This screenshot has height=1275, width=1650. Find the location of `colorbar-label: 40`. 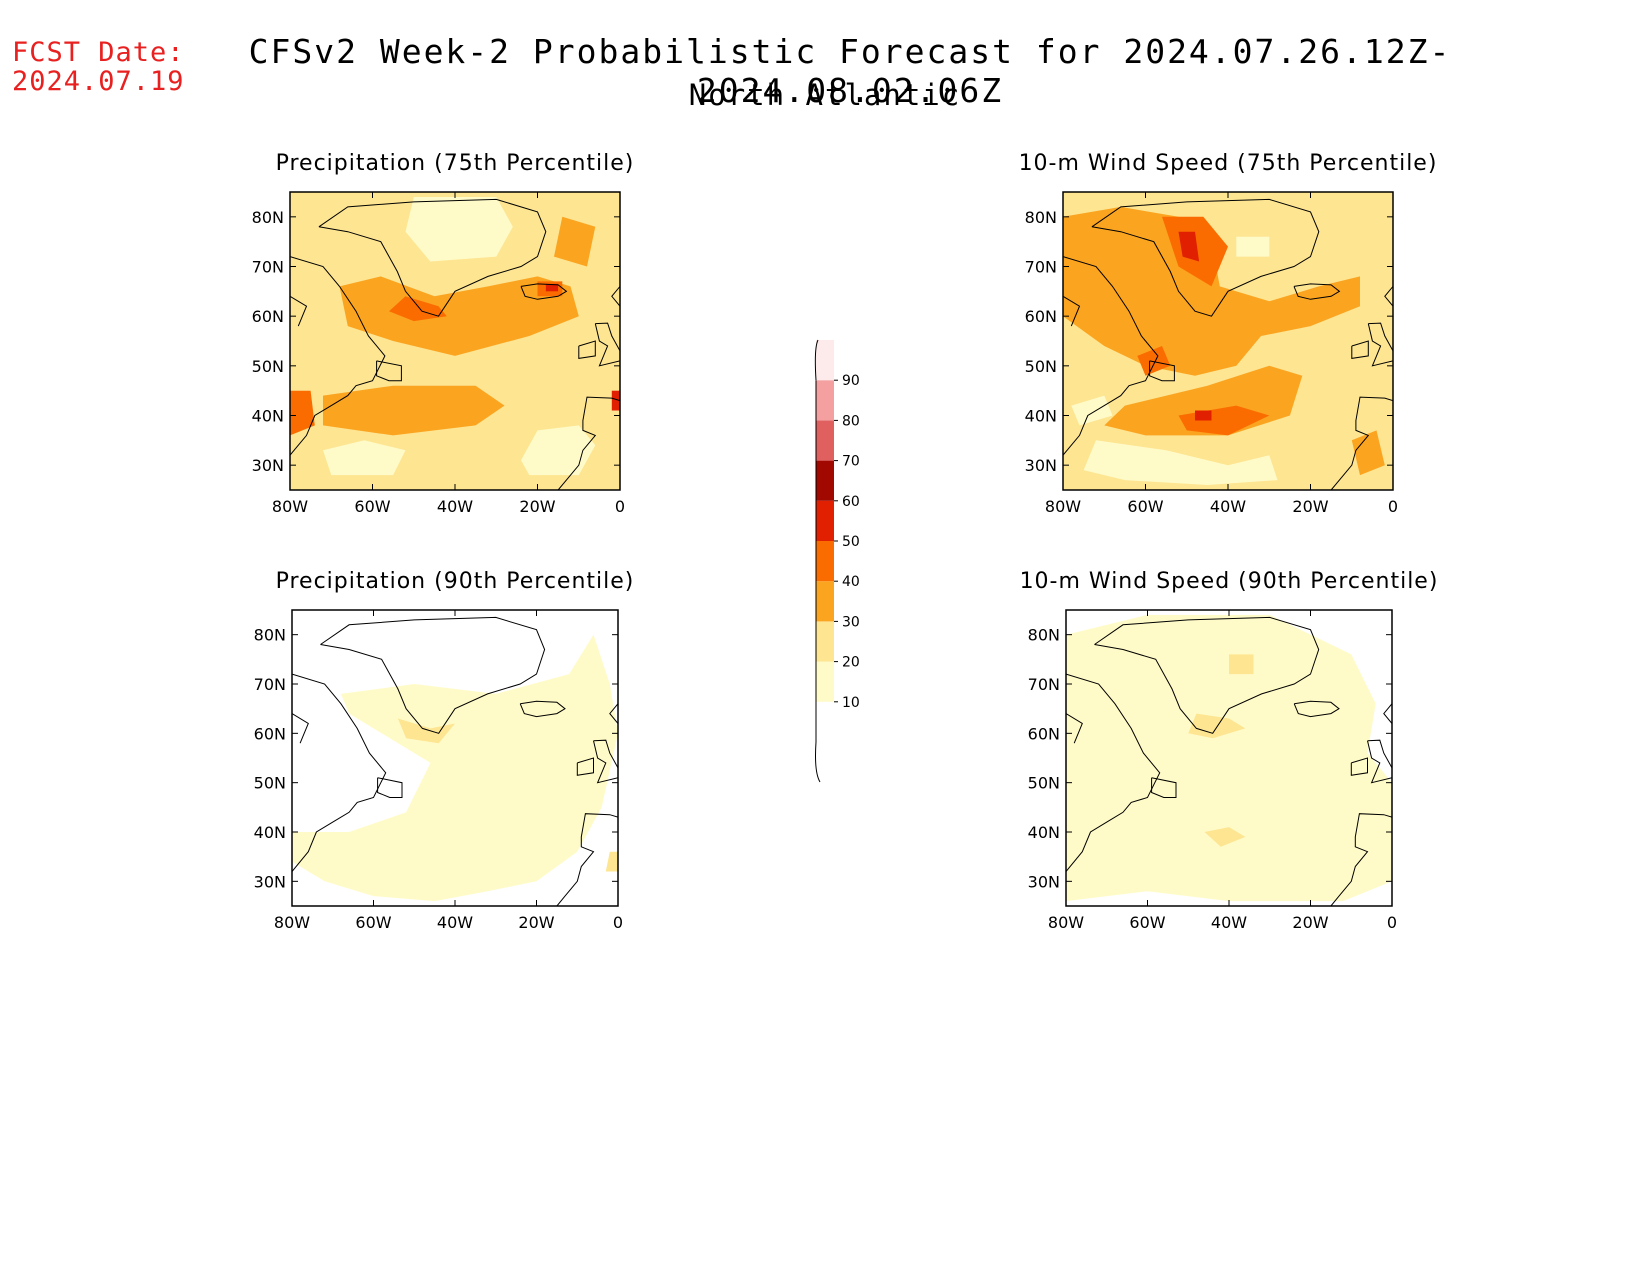

colorbar-label: 40 is located at coordinates (851, 582).